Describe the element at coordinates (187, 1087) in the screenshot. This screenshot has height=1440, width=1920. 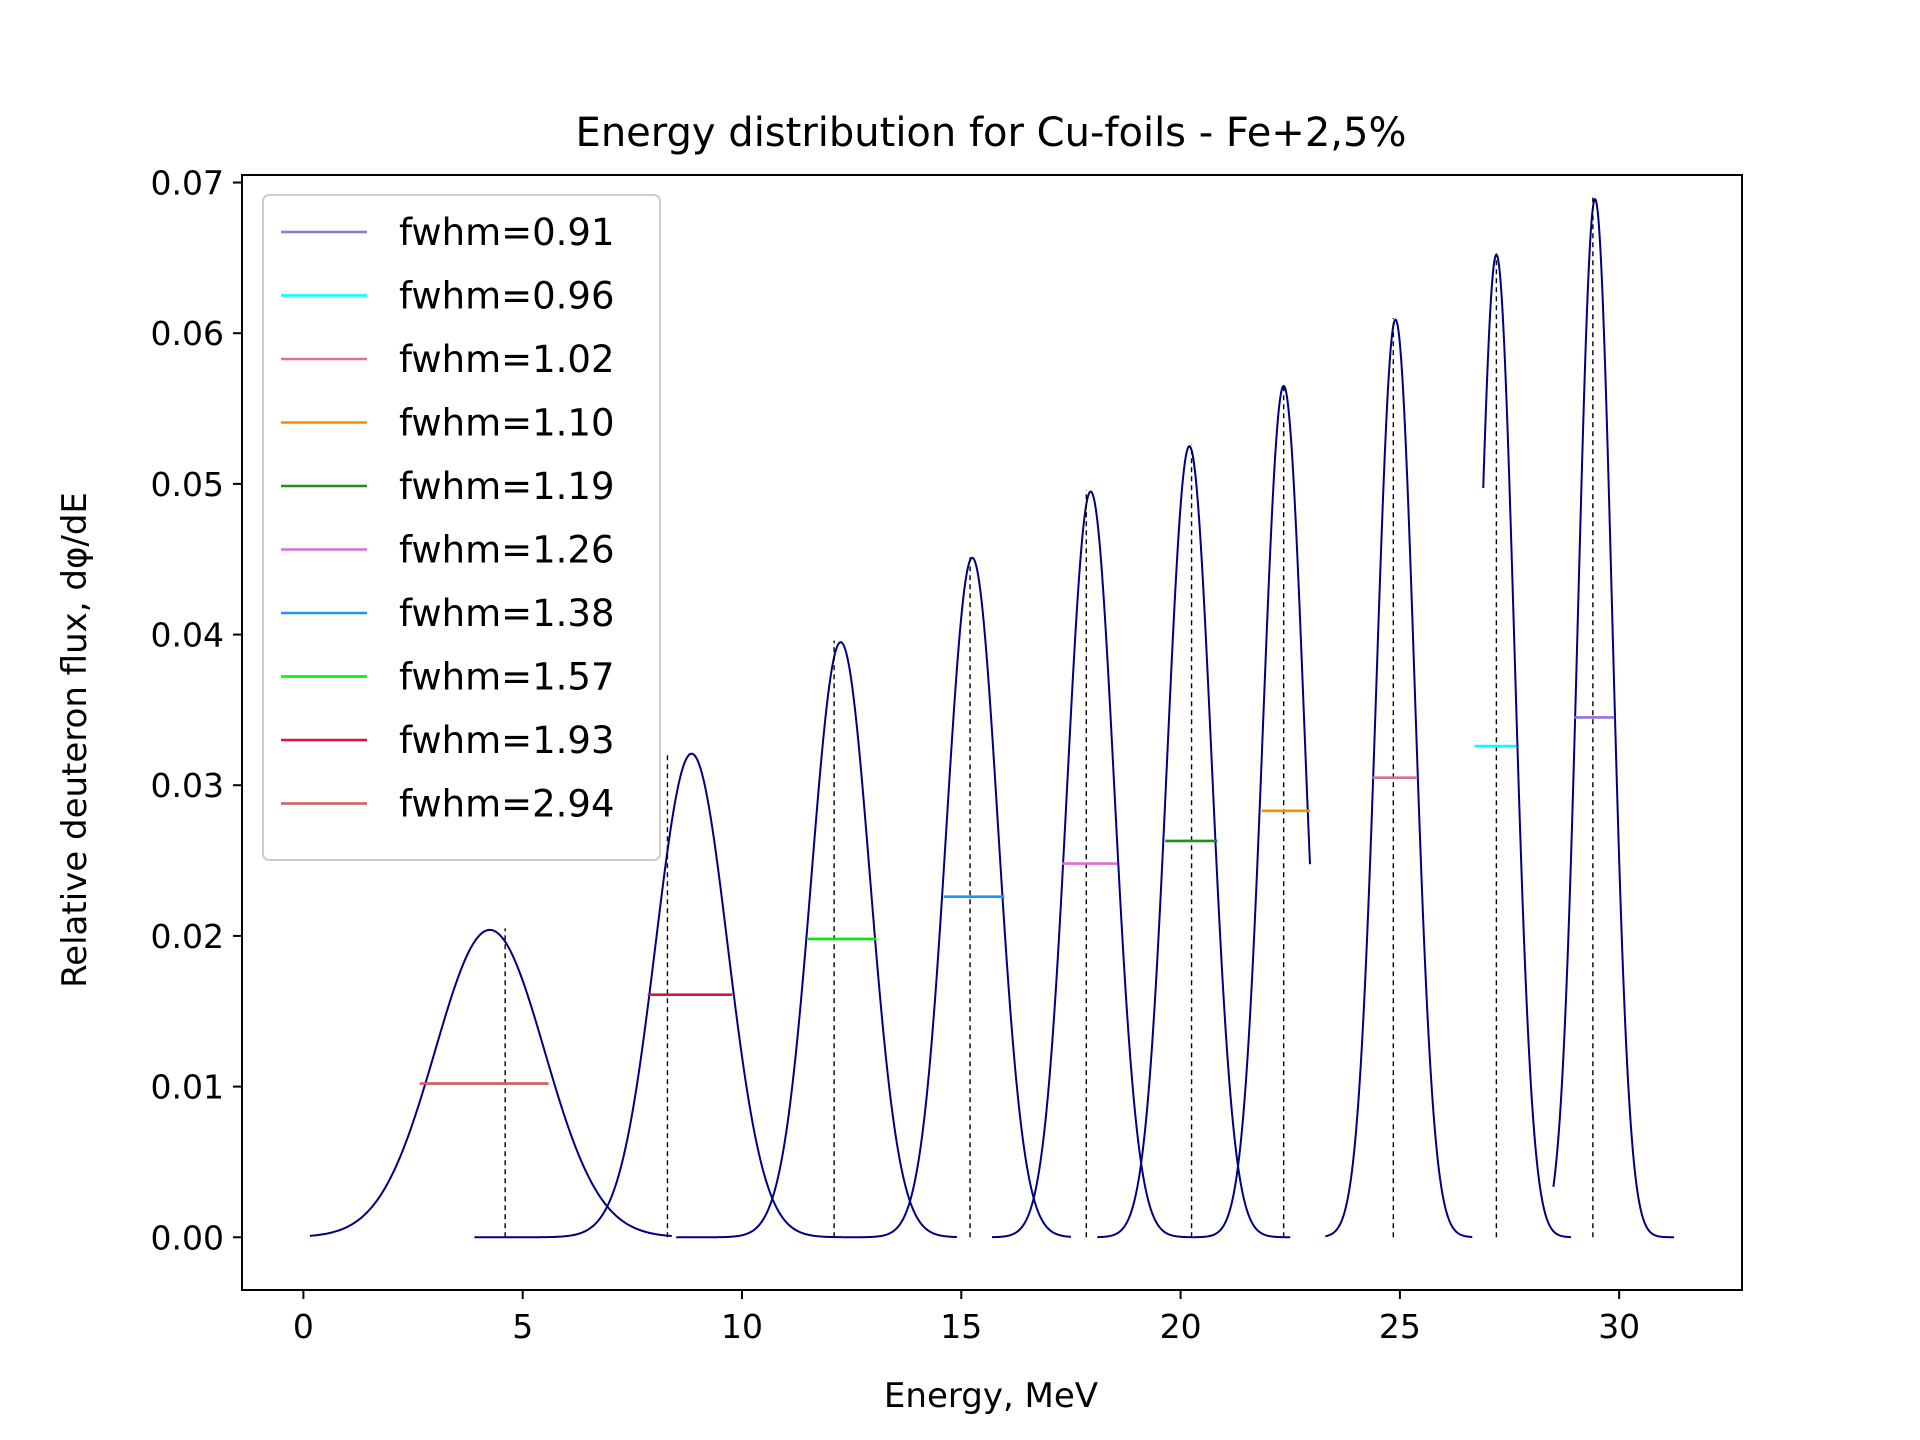
I see `y-tick-label-1: 0.01` at that location.